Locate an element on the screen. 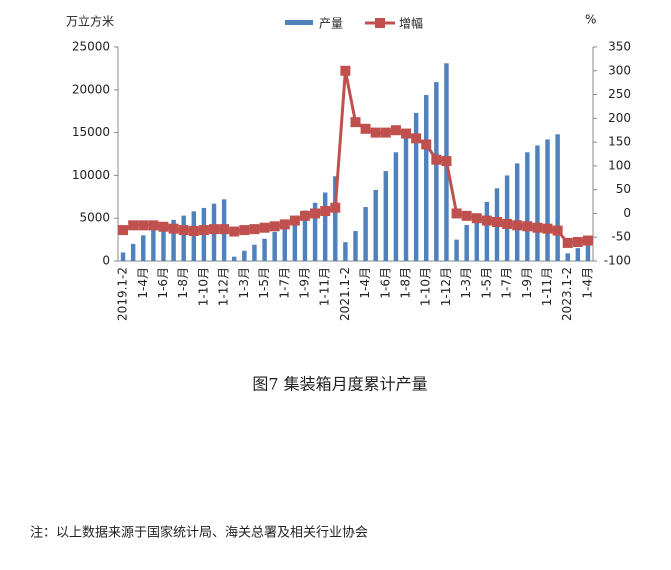  y2-tick-label: -50 is located at coordinates (621, 237).